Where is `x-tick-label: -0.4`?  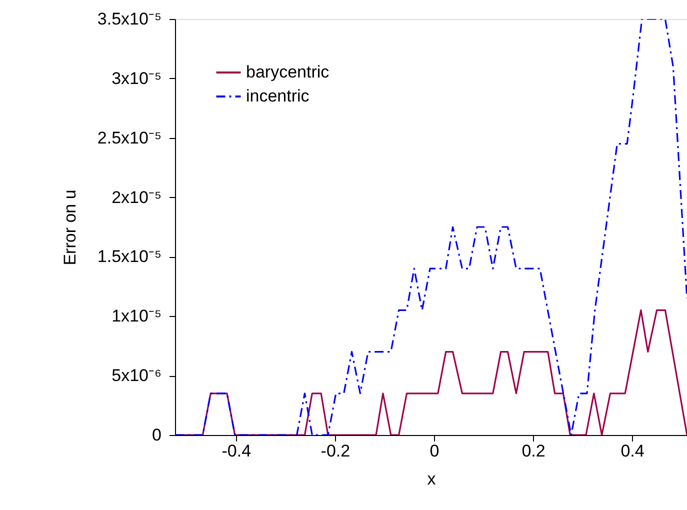
x-tick-label: -0.4 is located at coordinates (237, 451).